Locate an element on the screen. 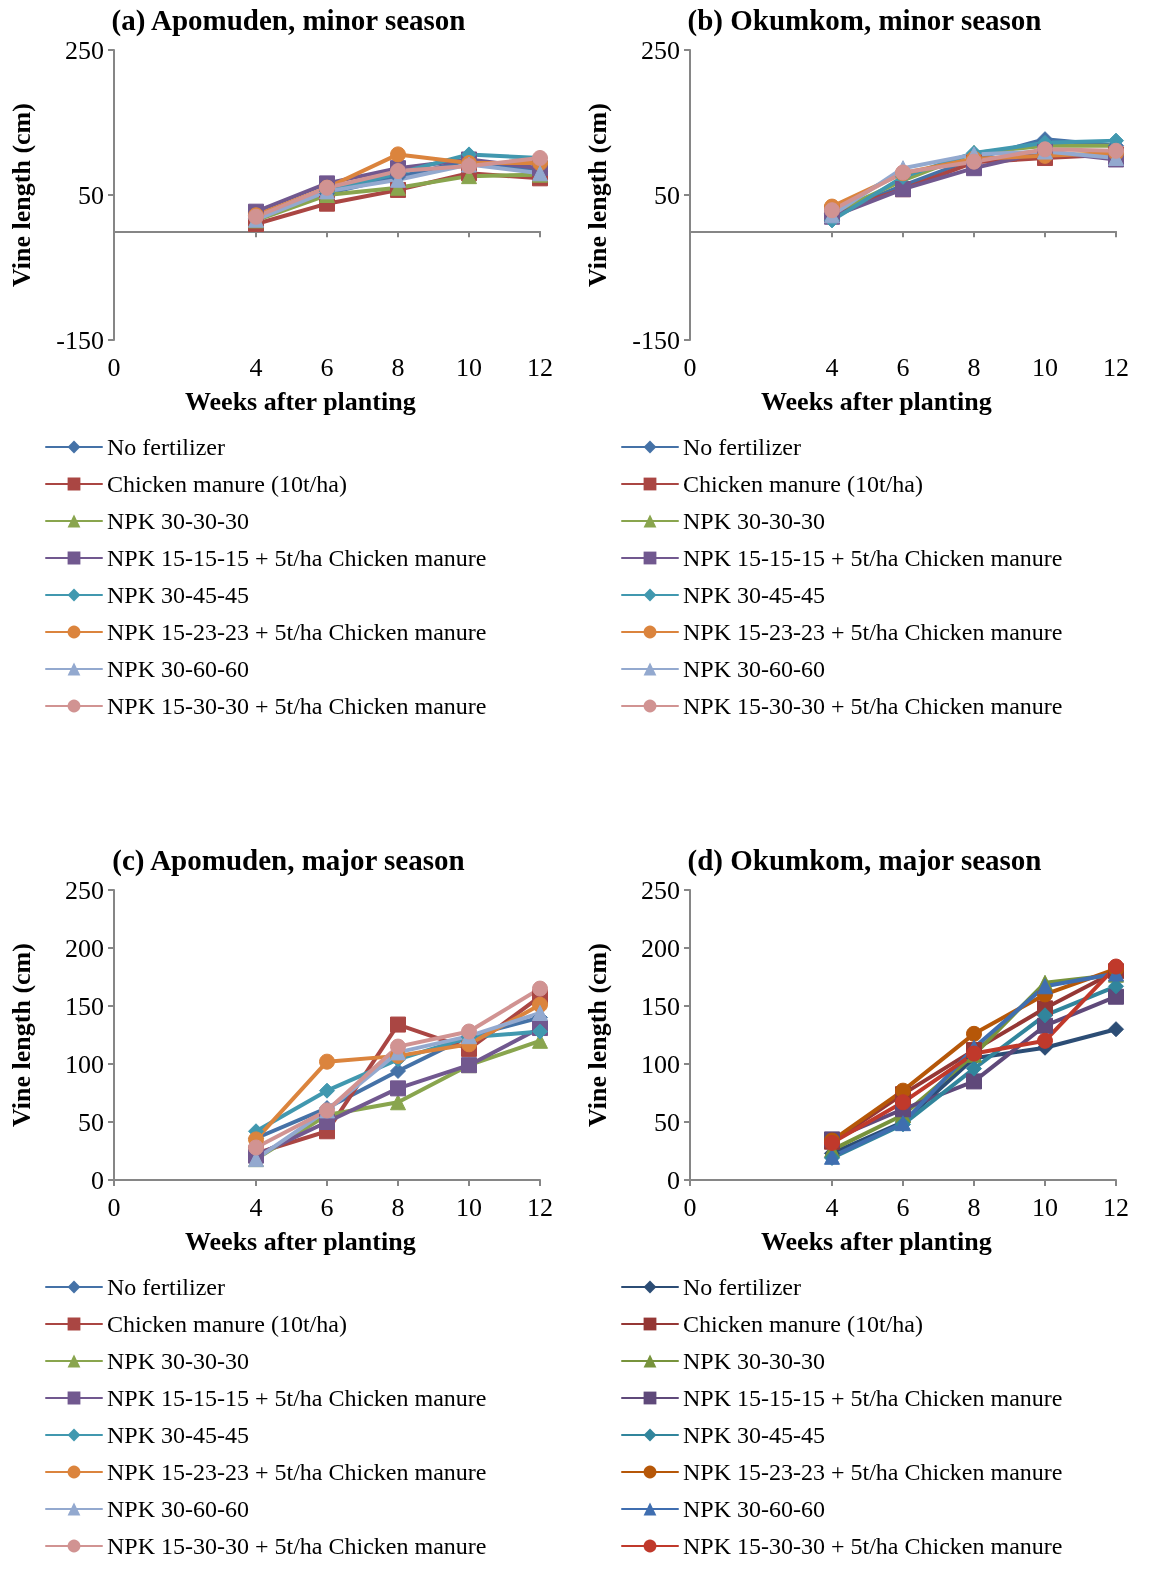  chart-title: (d) Okumkom, major season is located at coordinates (864, 860).